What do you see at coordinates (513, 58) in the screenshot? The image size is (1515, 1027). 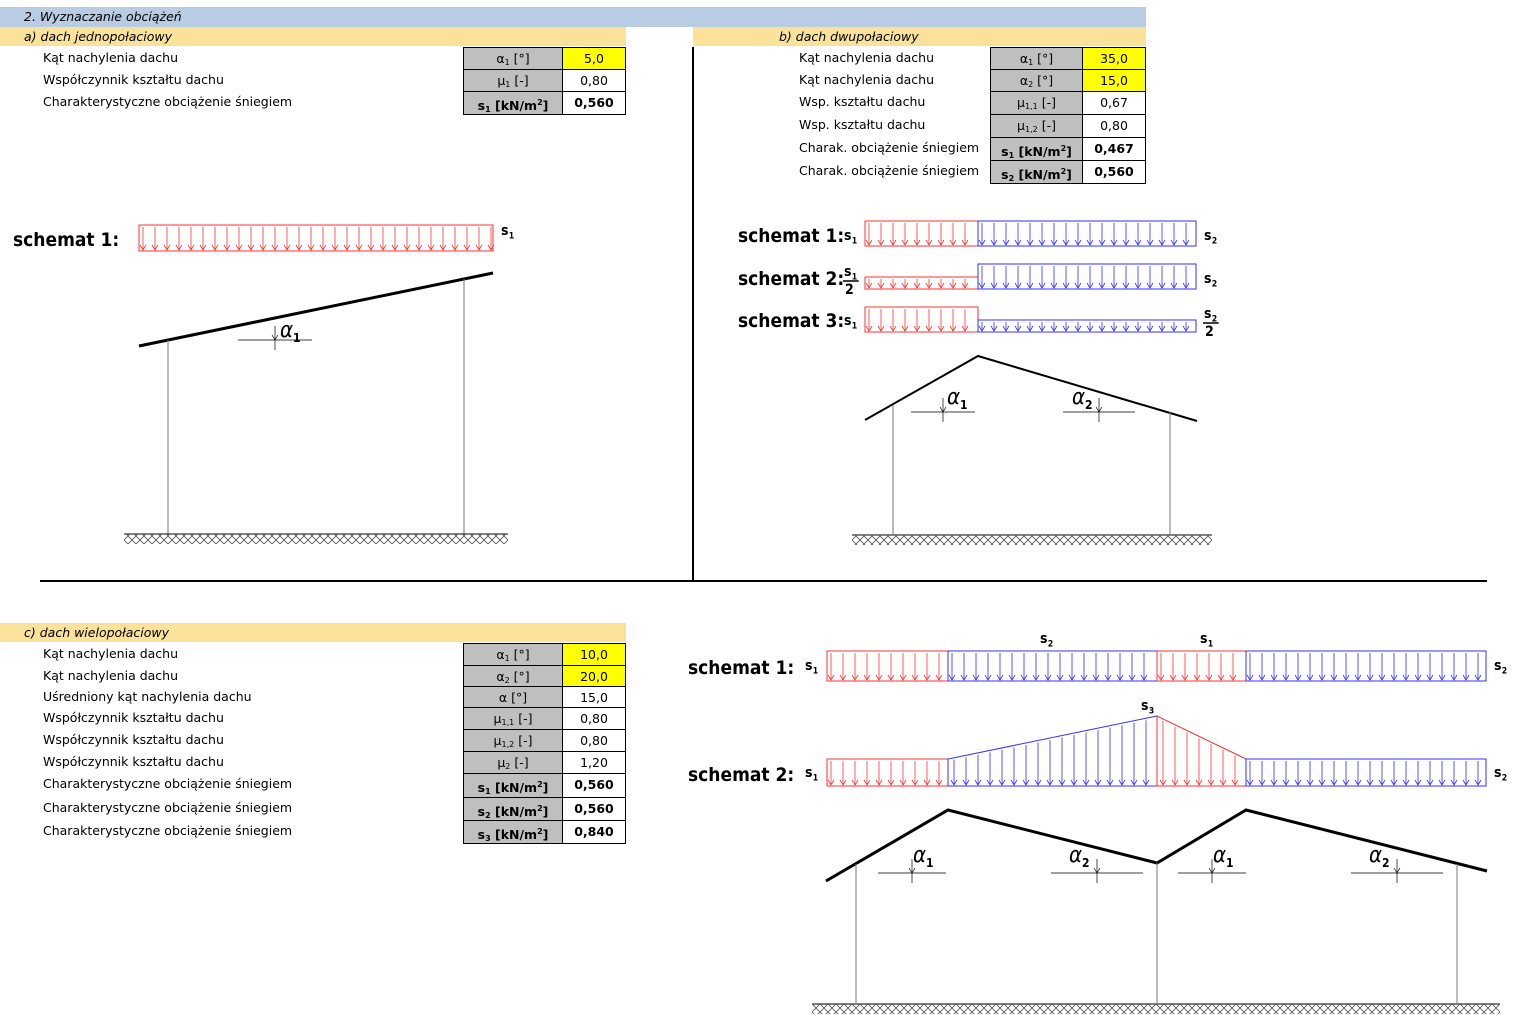 I see `section_a-symbol-0: α1 [°]` at bounding box center [513, 58].